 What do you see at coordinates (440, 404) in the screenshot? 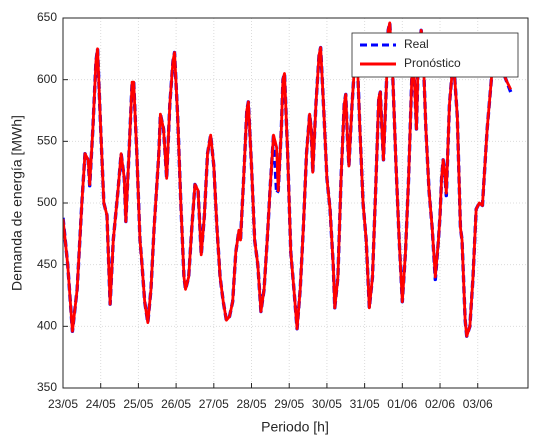
I see `x-tick-label: 02/06` at bounding box center [440, 404].